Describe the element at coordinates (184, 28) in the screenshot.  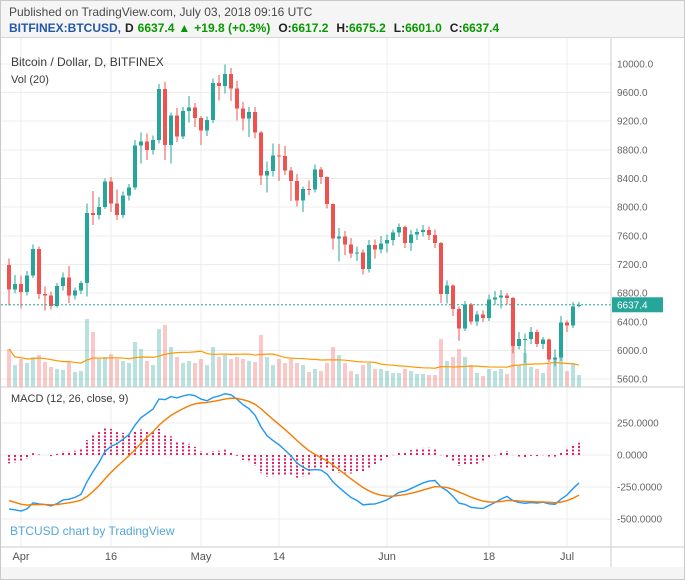
I see `up-arrow-icon: ▲` at that location.